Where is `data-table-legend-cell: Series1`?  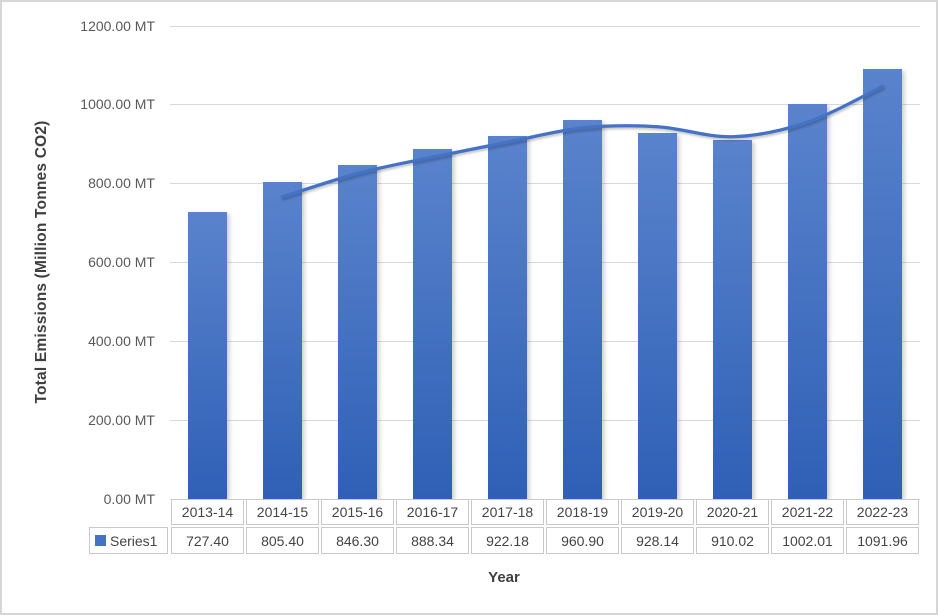
data-table-legend-cell: Series1 is located at coordinates (128, 540).